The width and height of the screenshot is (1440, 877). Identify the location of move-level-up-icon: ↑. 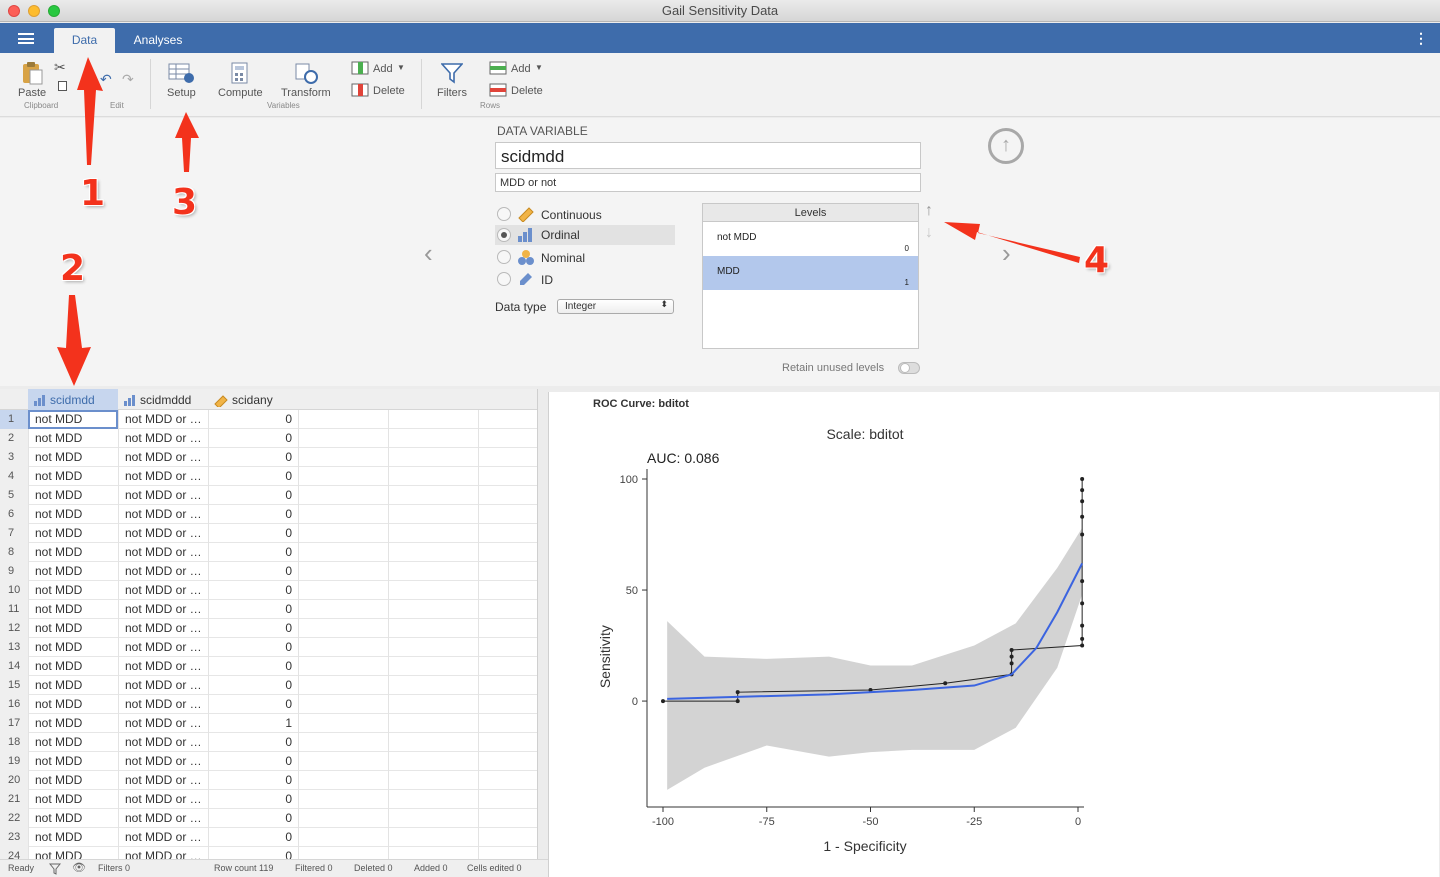
(929, 210).